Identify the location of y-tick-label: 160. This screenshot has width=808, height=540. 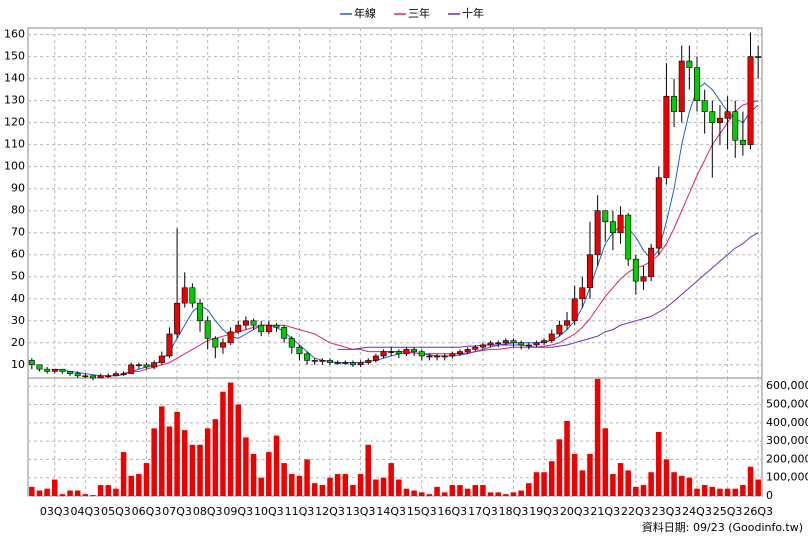
(14, 34).